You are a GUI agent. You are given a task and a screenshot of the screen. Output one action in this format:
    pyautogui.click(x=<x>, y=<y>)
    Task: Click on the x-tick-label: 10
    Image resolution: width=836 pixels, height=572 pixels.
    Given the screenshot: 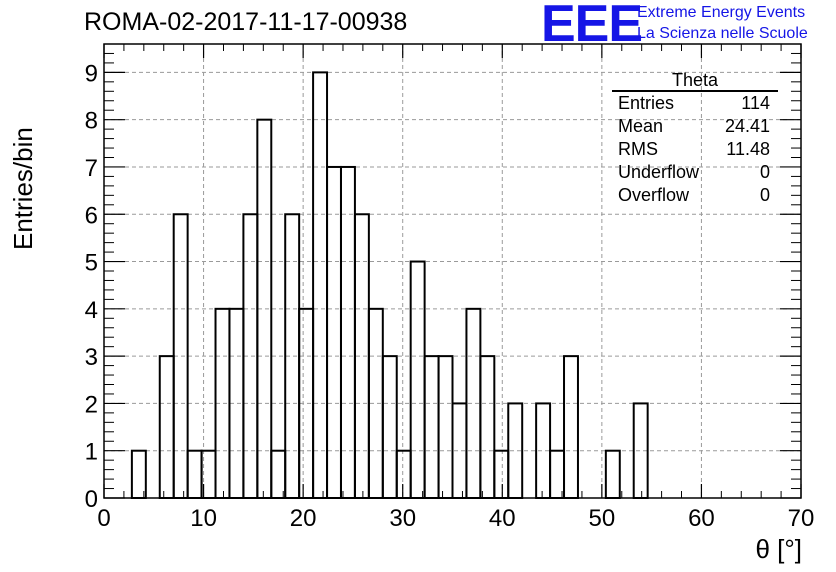 What is the action you would take?
    pyautogui.click(x=203, y=518)
    